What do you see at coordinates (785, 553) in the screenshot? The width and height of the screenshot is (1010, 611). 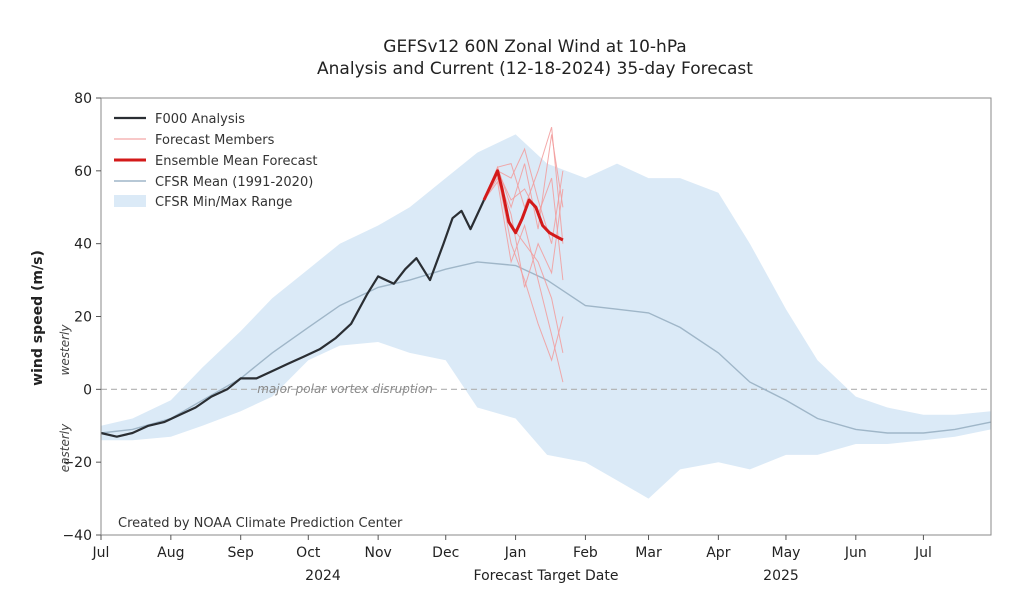 I see `x-tick-label: May` at bounding box center [785, 553].